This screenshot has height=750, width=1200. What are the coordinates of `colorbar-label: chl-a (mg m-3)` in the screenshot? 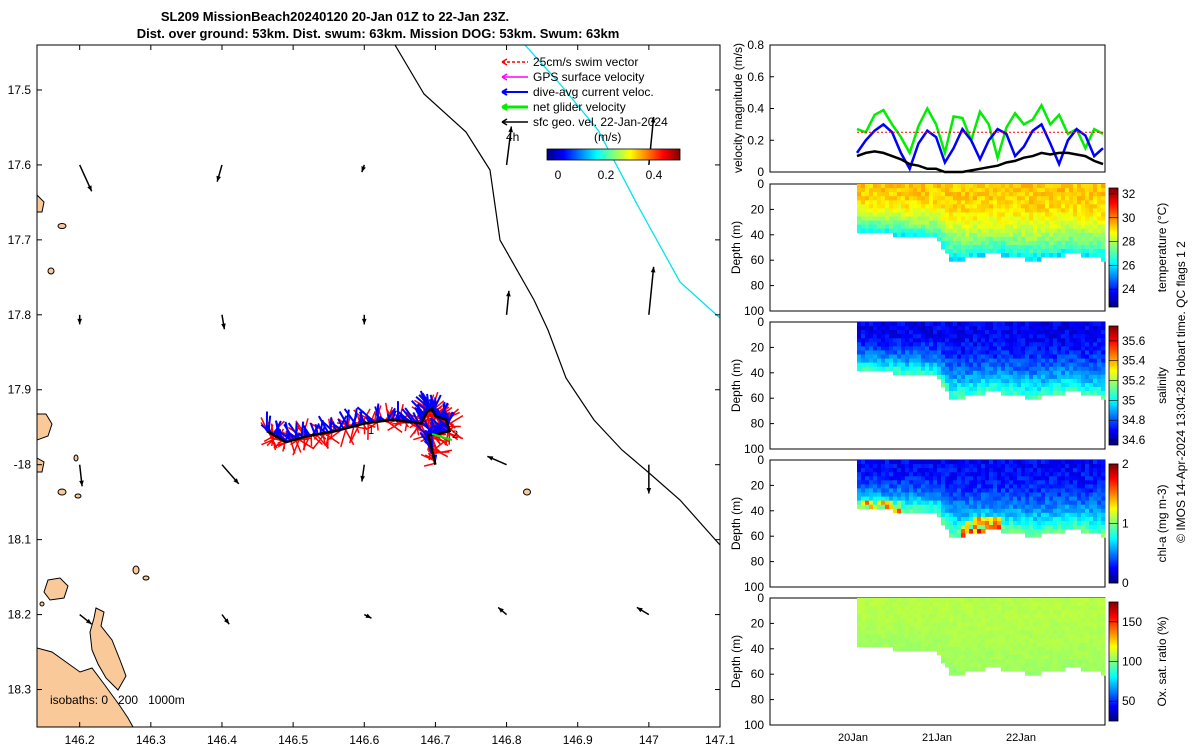 It's located at (1162, 523).